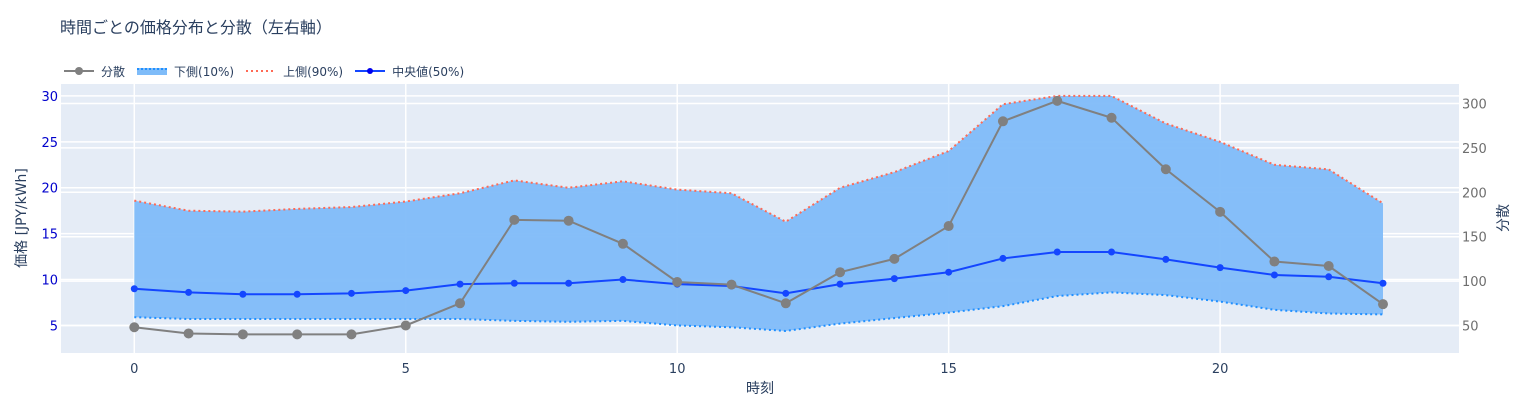 The width and height of the screenshot is (1526, 409). Describe the element at coordinates (54, 326) in the screenshot. I see `y-tick-label: 5` at that location.